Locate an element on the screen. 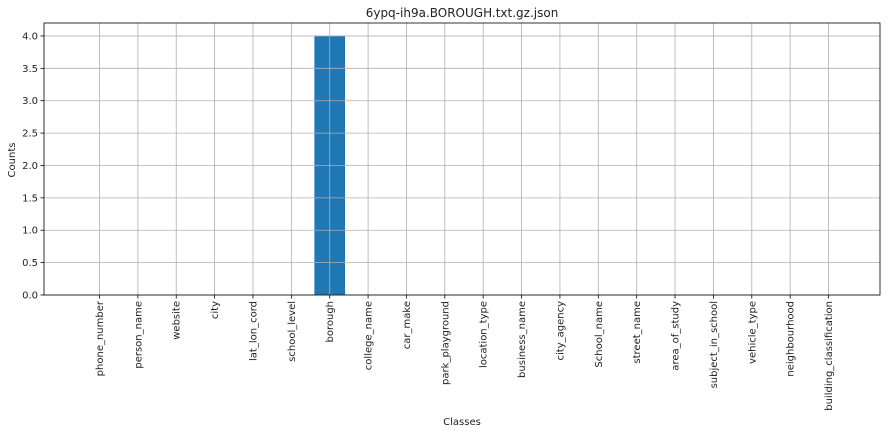 The image size is (888, 433). x-tick-label: city_agency is located at coordinates (560, 331).